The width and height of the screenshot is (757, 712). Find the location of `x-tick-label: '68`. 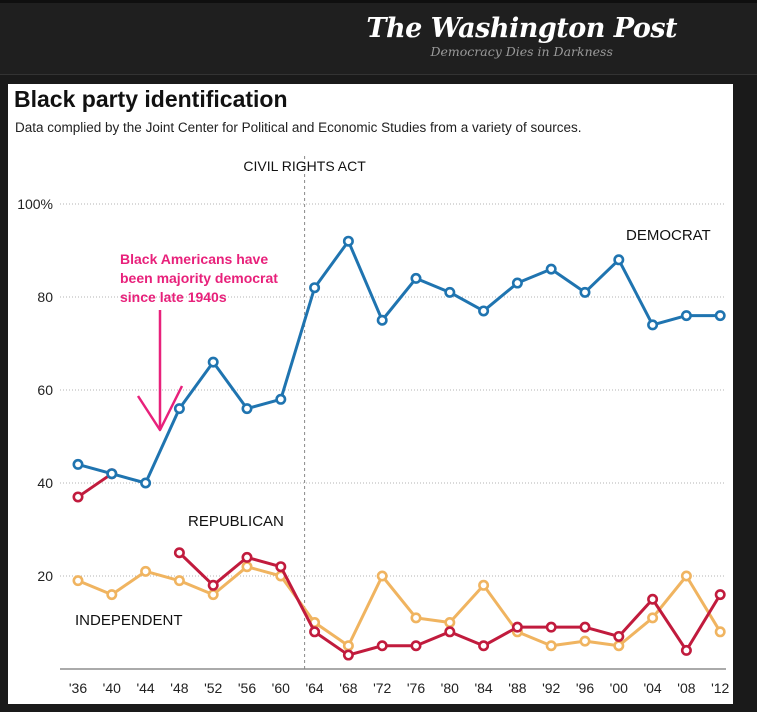

x-tick-label: '68 is located at coordinates (348, 688).